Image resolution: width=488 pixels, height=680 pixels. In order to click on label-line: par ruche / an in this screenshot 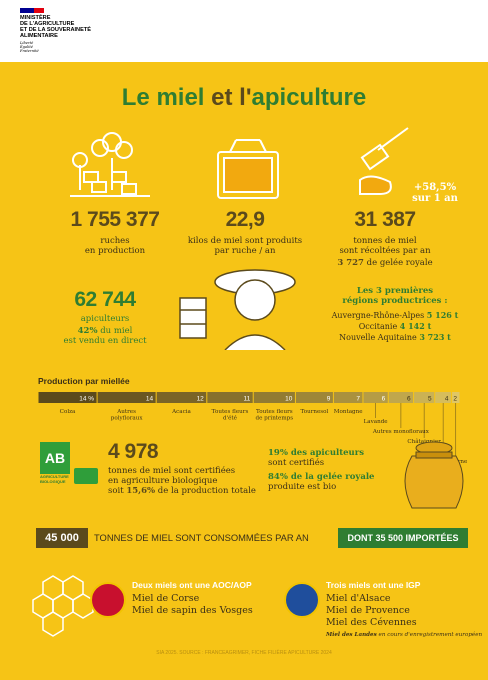, I will do `click(245, 251)`.